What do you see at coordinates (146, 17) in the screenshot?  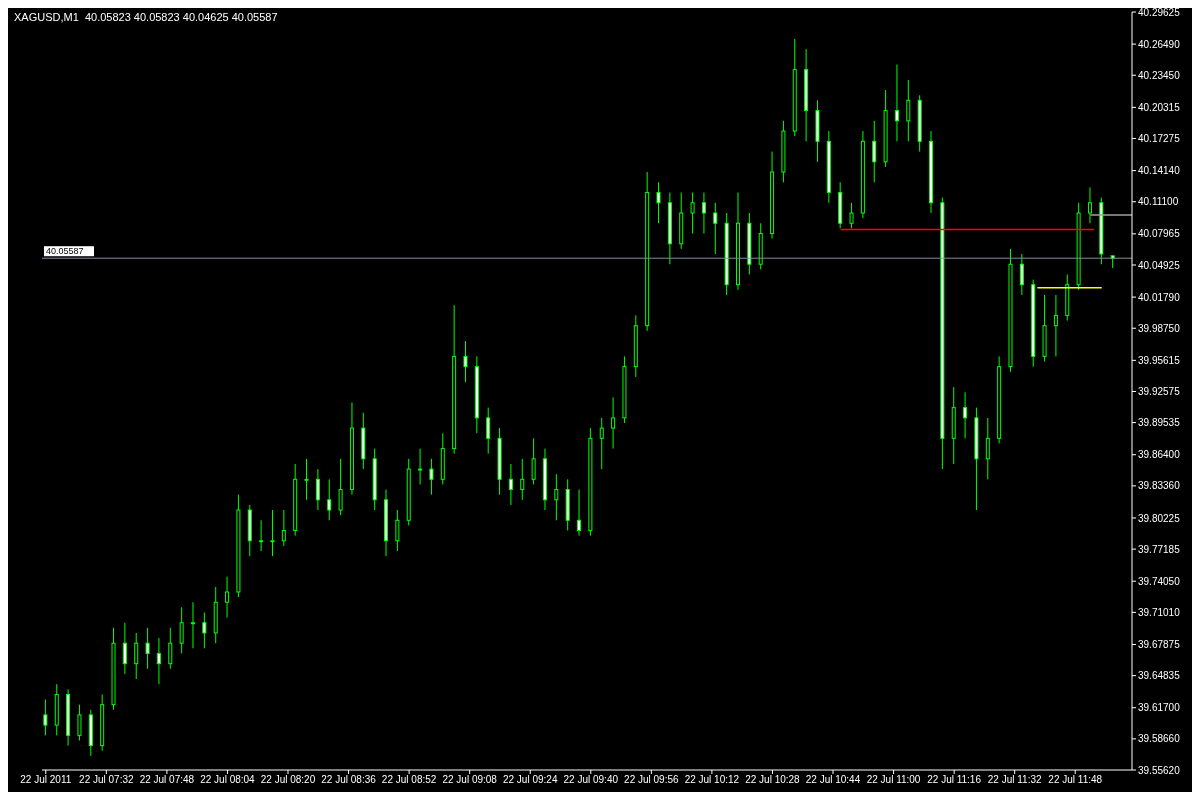 I see `chart-title: XAGUSD,M1 40.05823 40.05823 40.04625 40.05587` at bounding box center [146, 17].